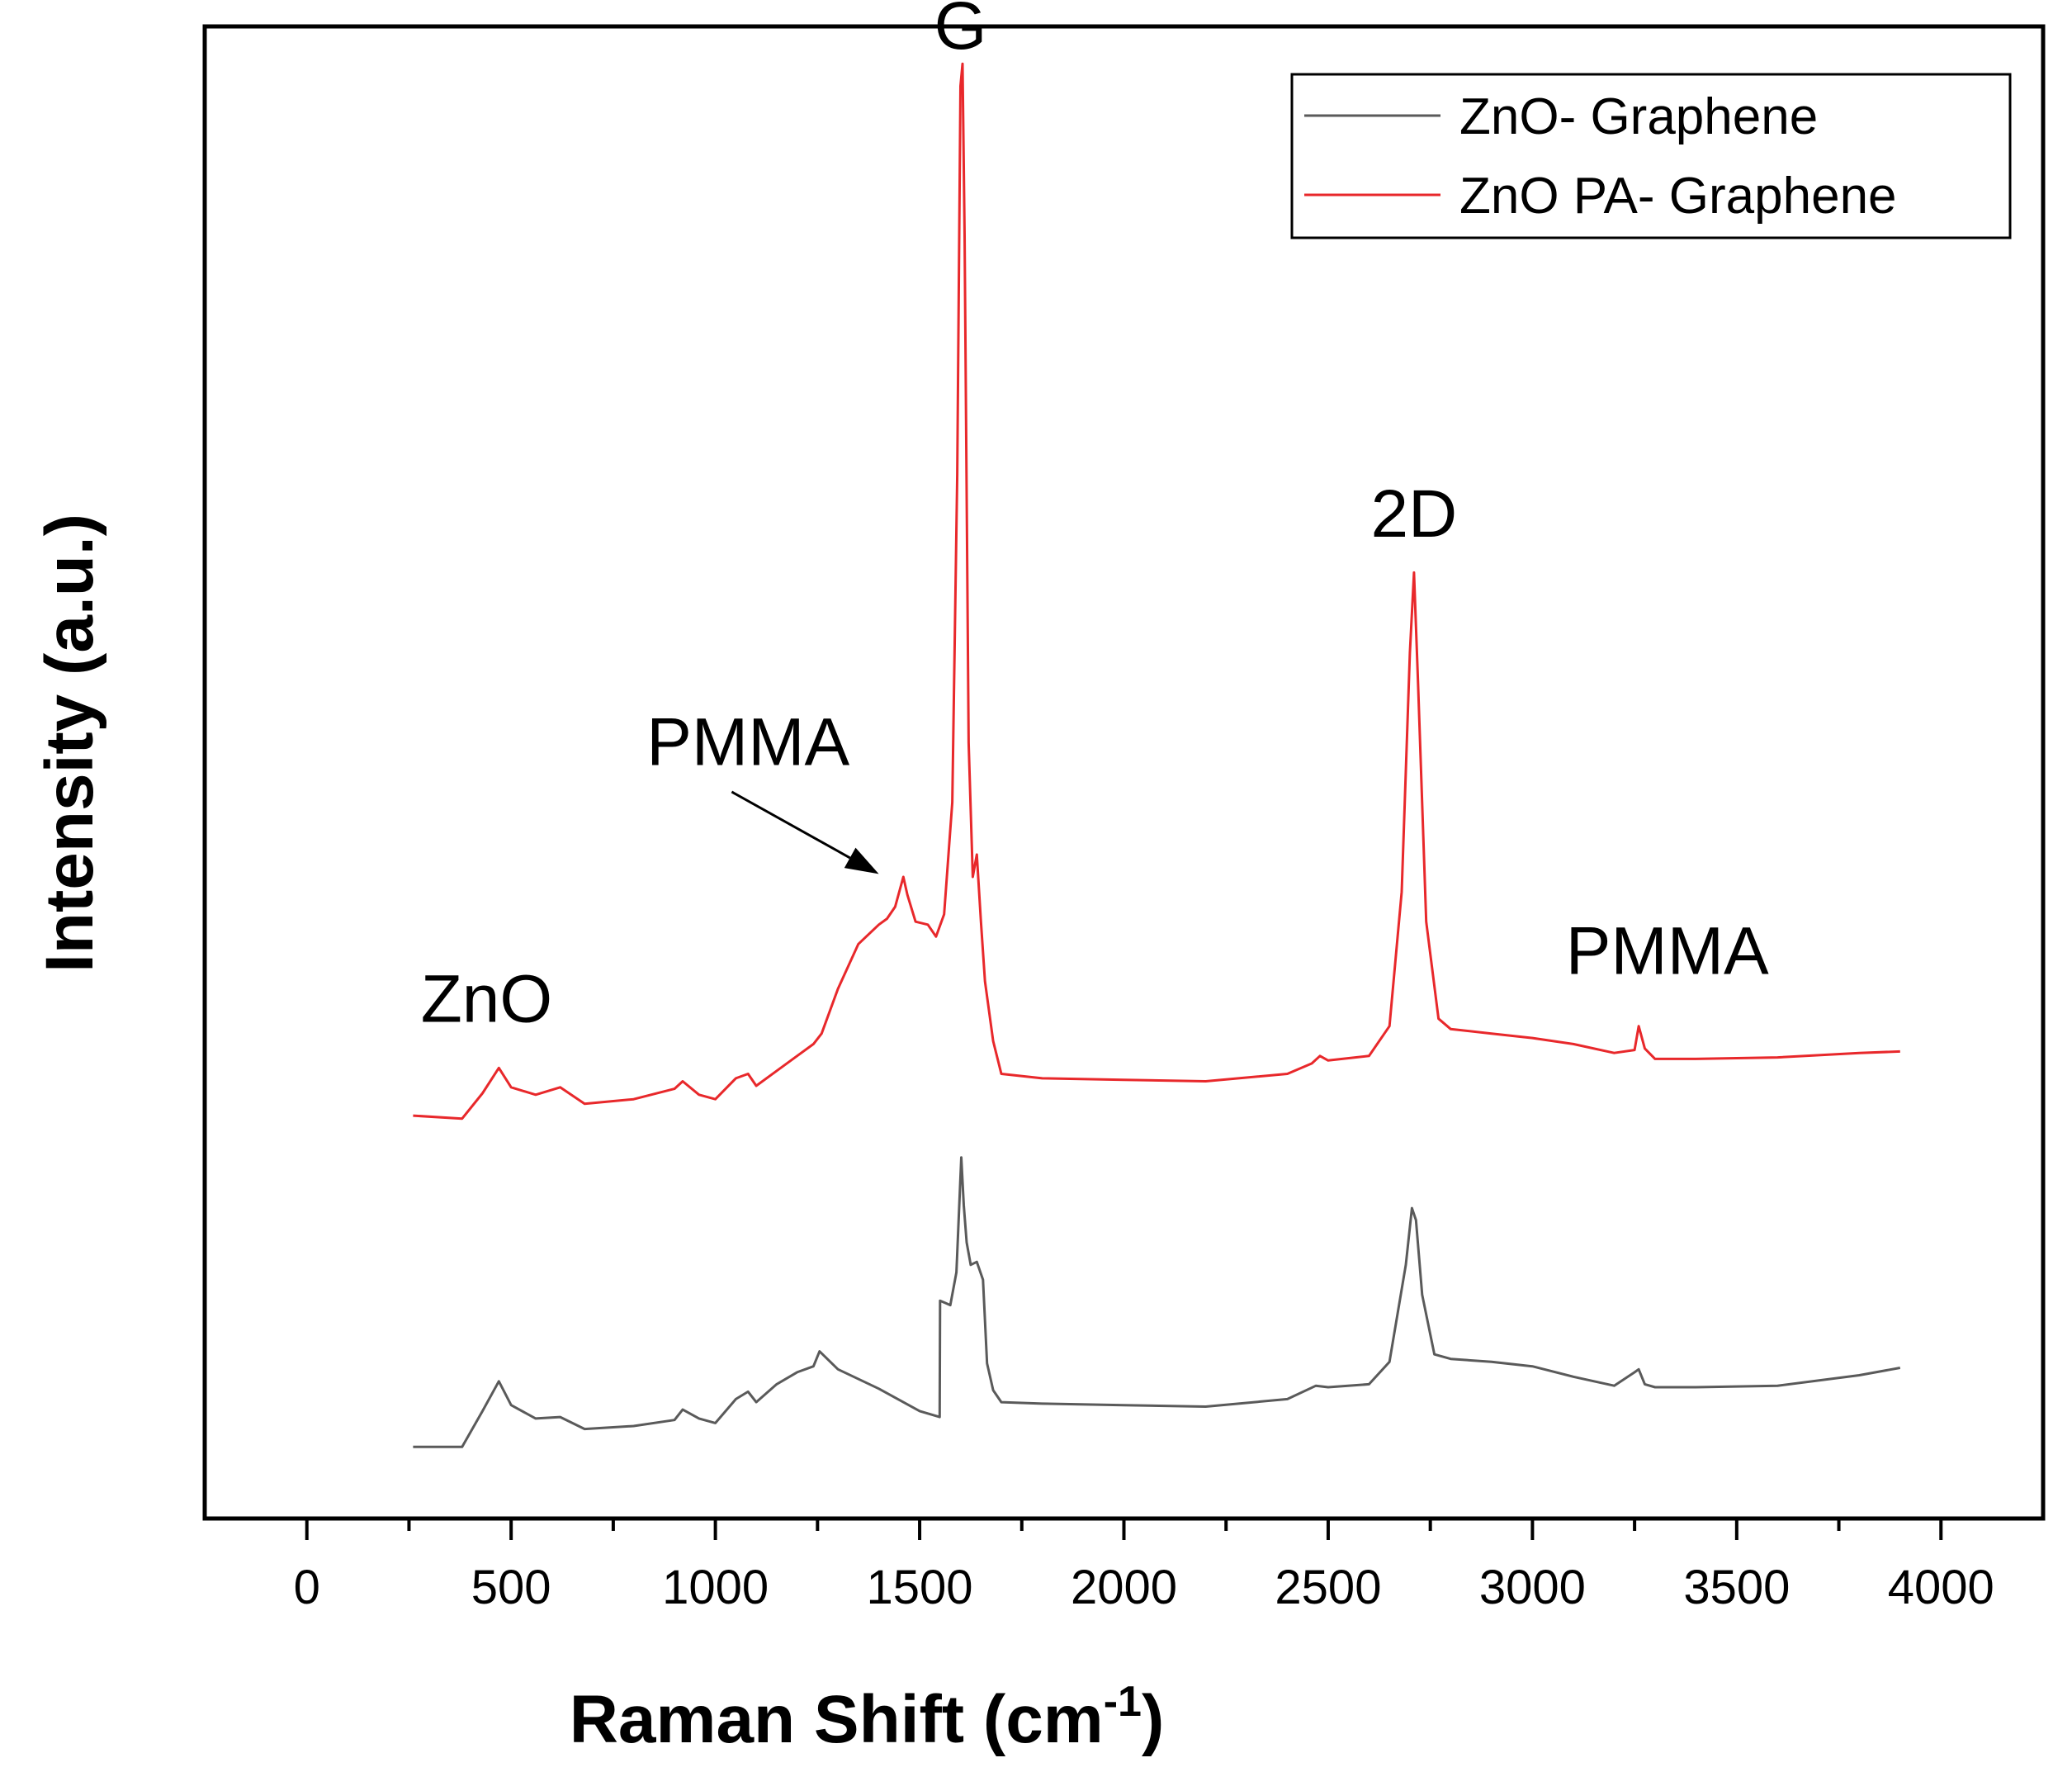 Image resolution: width=2072 pixels, height=1772 pixels. Describe the element at coordinates (1153, 1719) in the screenshot. I see `x-axis-title-tail: )` at that location.